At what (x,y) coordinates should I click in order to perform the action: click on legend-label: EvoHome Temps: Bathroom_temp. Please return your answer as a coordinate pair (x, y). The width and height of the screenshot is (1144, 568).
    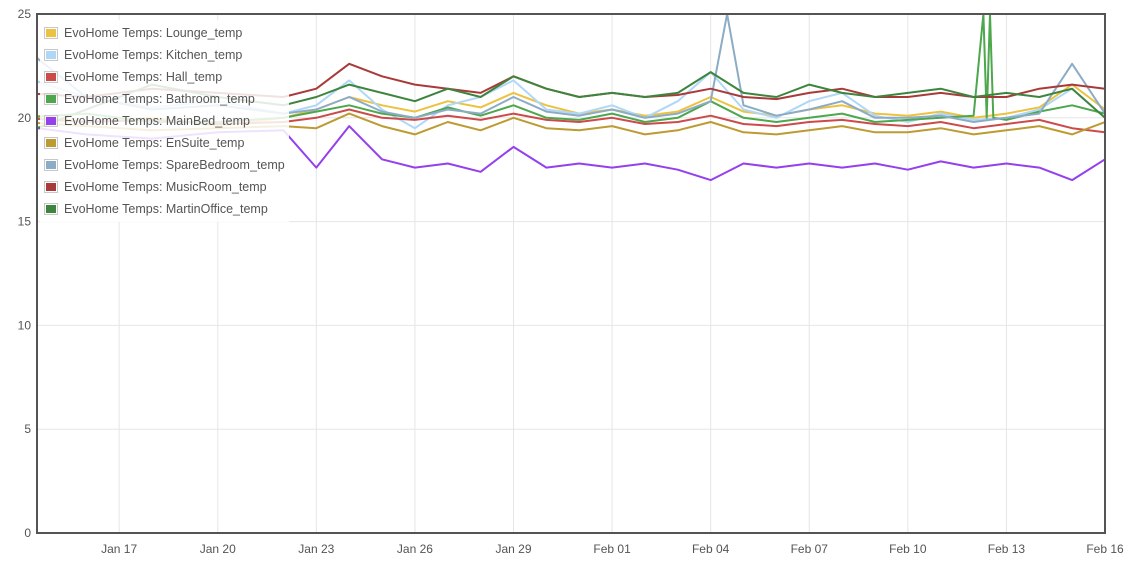
    Looking at the image, I should click on (159, 99).